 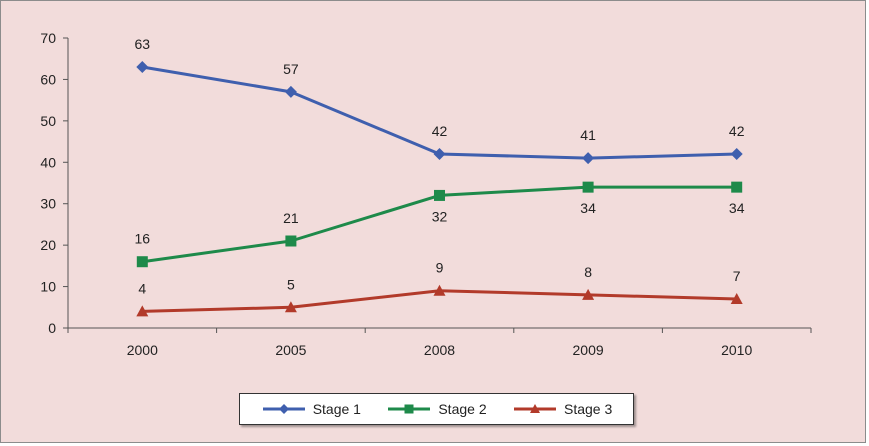 I want to click on legend-item: Stage 2, so click(x=436, y=409).